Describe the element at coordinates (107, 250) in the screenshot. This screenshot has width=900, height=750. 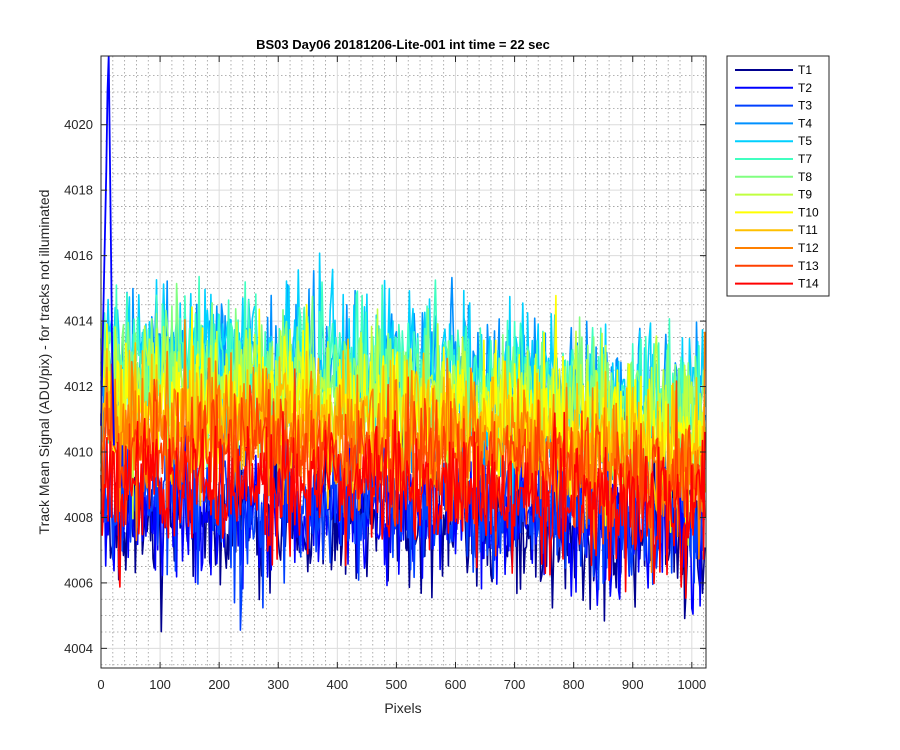
I see `series-spike` at that location.